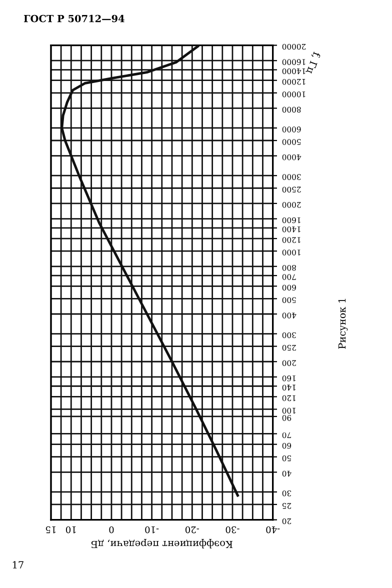 Image resolution: width=392 pixels, height=588 pixels. Describe the element at coordinates (343, 323) in the screenshot. I see `text: Рисунок 1` at that location.